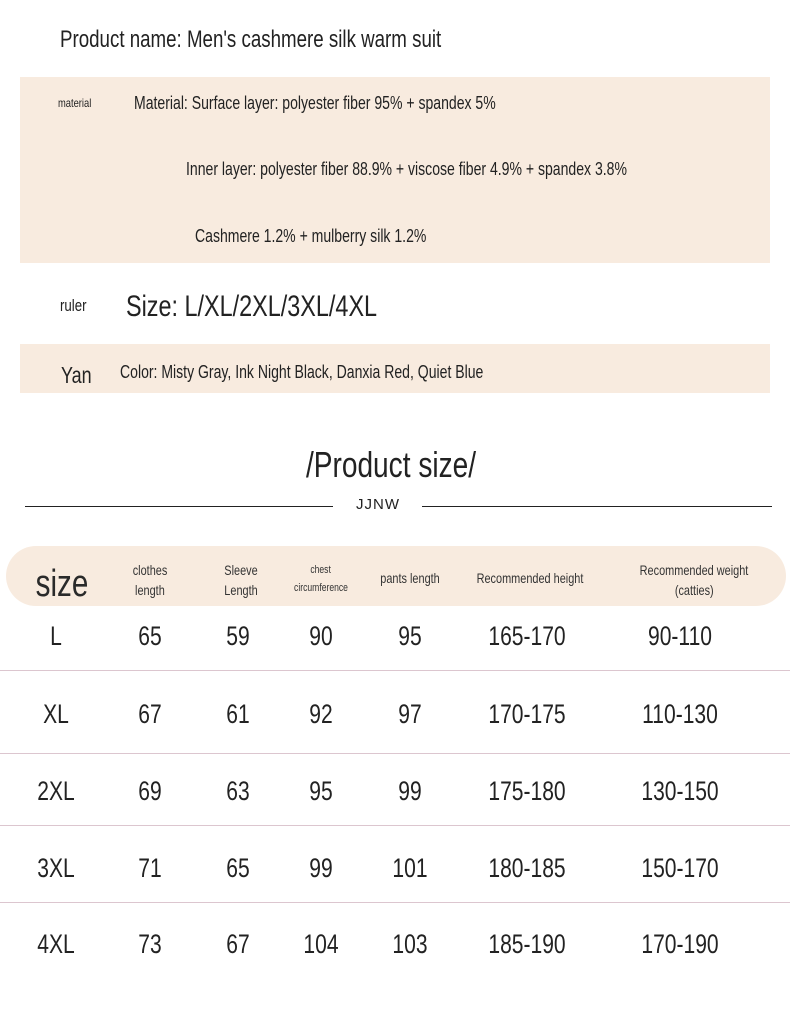 This screenshot has height=1010, width=790. Describe the element at coordinates (56, 714) in the screenshot. I see `cell-size: XL` at that location.